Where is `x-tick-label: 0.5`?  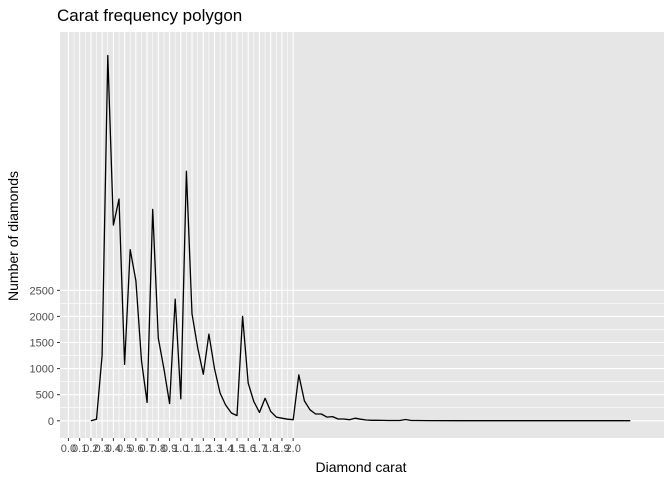
x-tick-label: 0.5 is located at coordinates (124, 449).